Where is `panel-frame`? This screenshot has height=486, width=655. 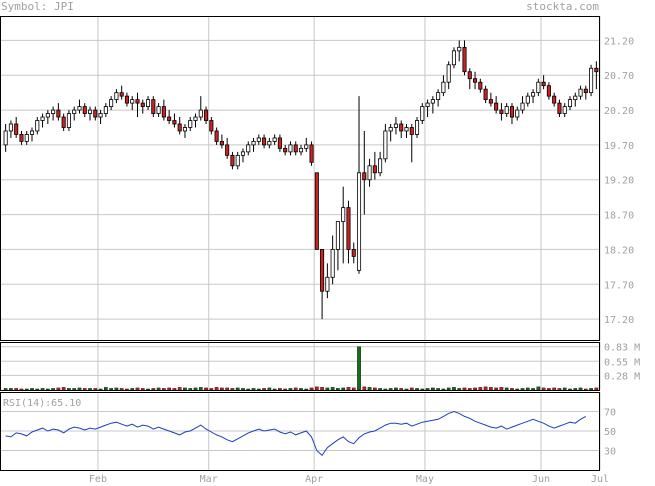 panel-frame is located at coordinates (300, 431).